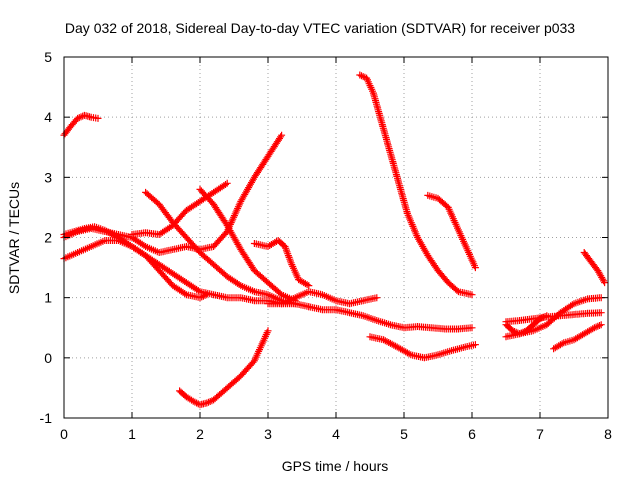 Image resolution: width=640 pixels, height=480 pixels. Describe the element at coordinates (540, 434) in the screenshot. I see `x-tick-label: 7` at that location.